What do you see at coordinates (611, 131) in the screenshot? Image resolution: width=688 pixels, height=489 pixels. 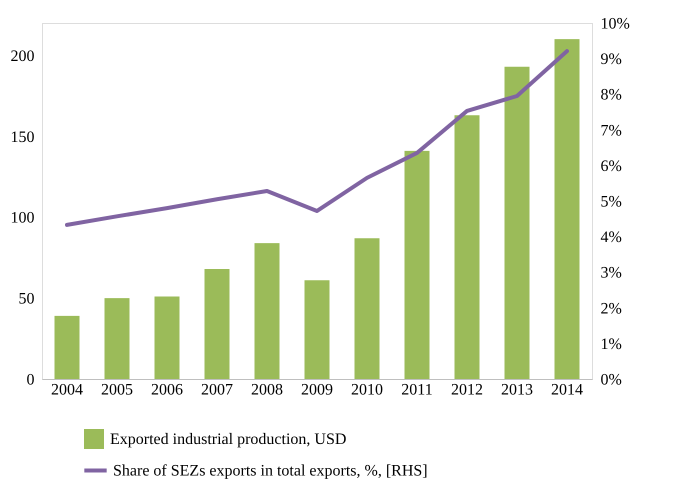 I see `y2-tick-label: 7%` at bounding box center [611, 131].